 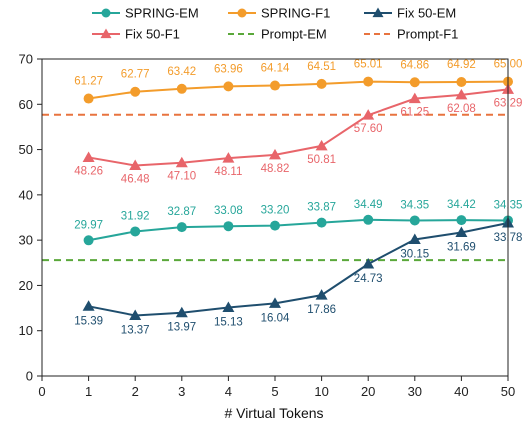 What do you see at coordinates (274, 391) in the screenshot?
I see `x-tick-label: 5` at bounding box center [274, 391].